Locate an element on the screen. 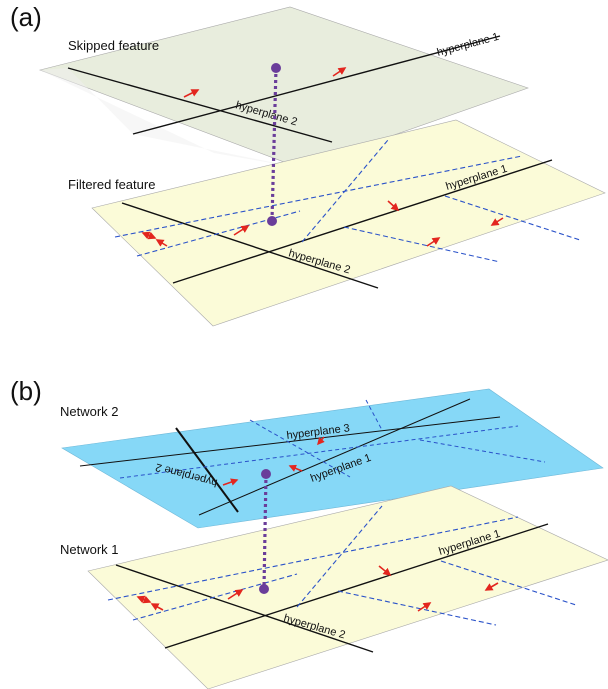 The width and height of the screenshot is (608, 689). net1-hyperplane-1-line is located at coordinates (356, 586).